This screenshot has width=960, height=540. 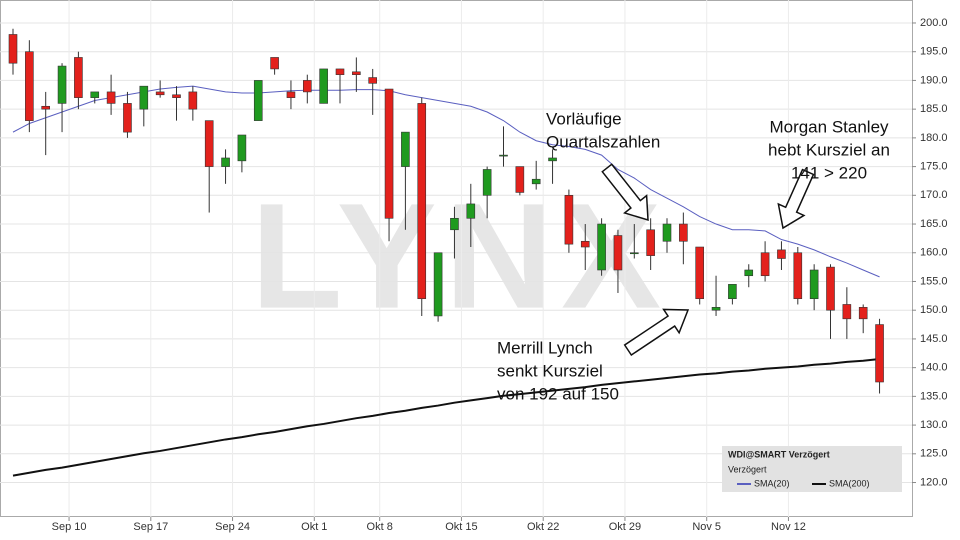 I want to click on y-tick-label: 145.0, so click(x=934, y=339).